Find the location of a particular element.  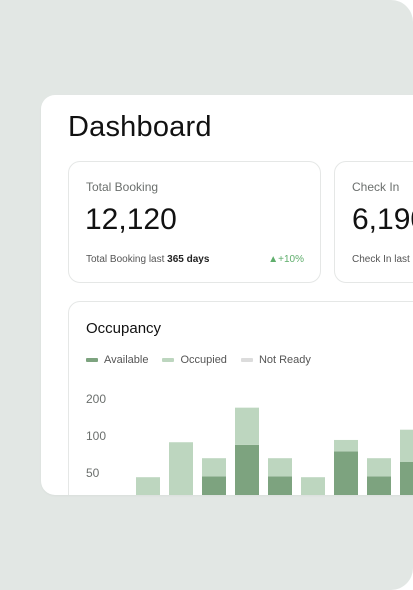

legend-label: Available is located at coordinates (126, 360).